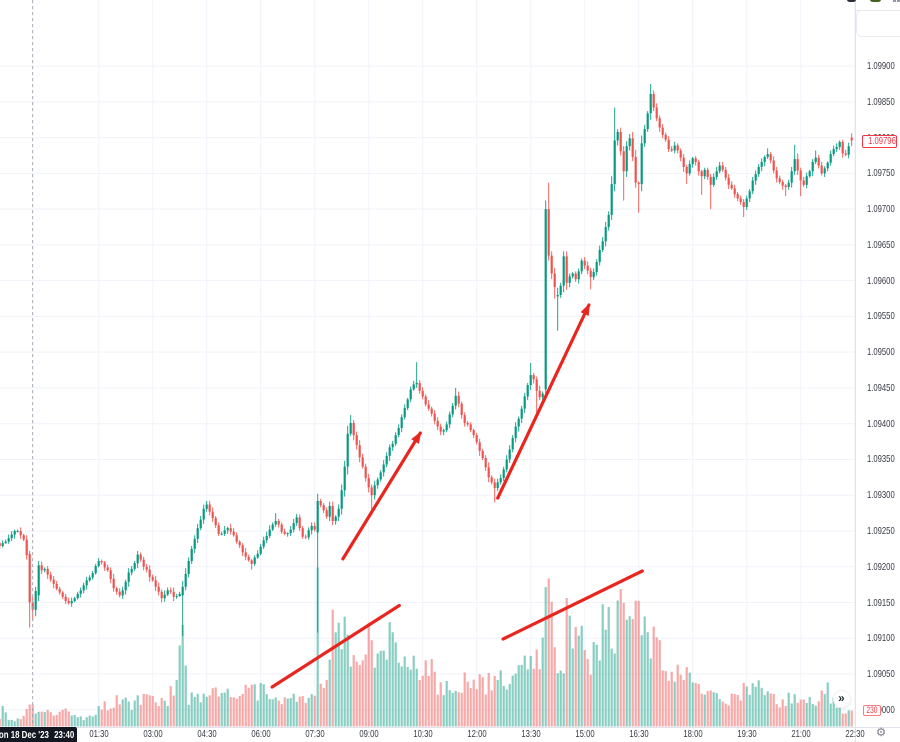  What do you see at coordinates (881, 733) in the screenshot?
I see `time-axis-settings-gear-icon: ⚙` at bounding box center [881, 733].